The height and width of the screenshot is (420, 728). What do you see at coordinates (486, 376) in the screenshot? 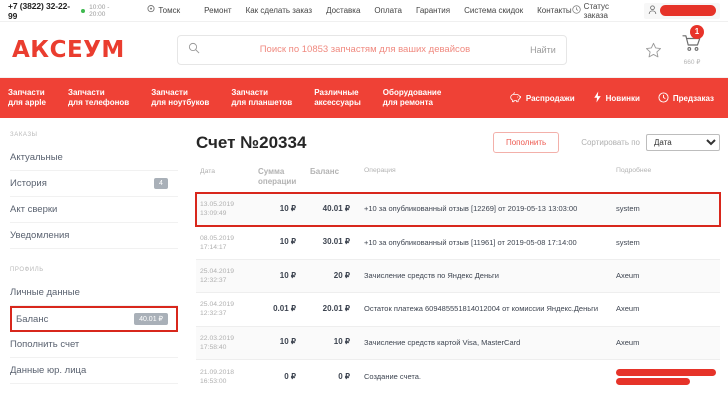
I see `cell-operation: Создание счета.` at bounding box center [486, 376].